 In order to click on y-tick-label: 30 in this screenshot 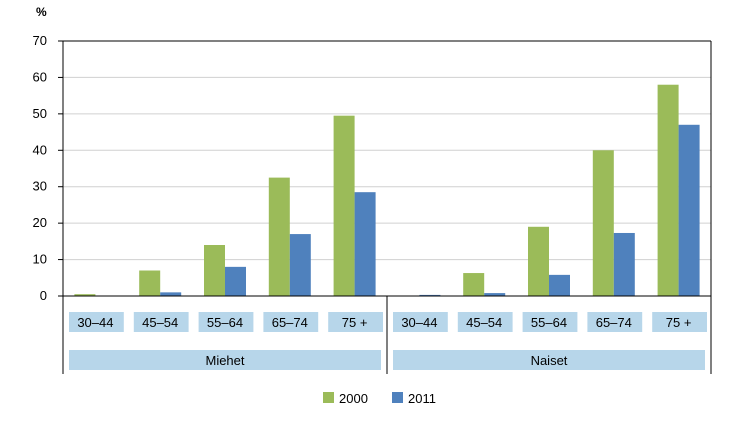, I will do `click(40, 186)`.